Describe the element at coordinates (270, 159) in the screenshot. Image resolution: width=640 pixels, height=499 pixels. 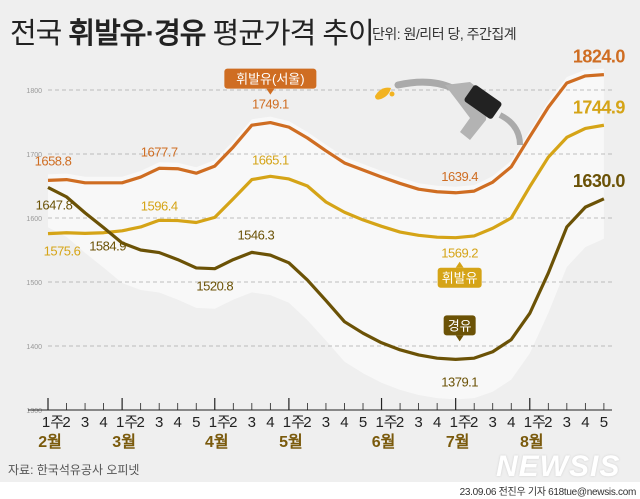
I see `data-label: 1665.1` at that location.